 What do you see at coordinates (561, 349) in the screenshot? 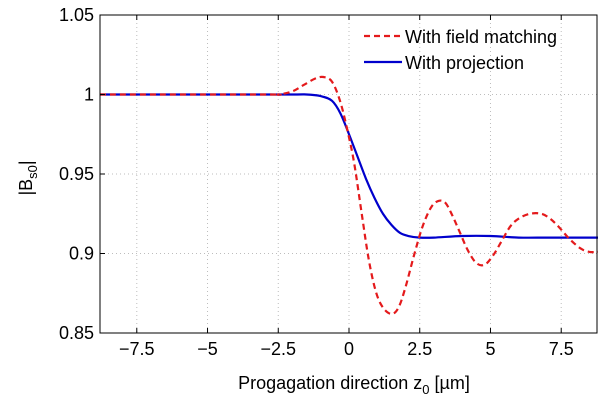
I see `x-tick-label: 7.5` at bounding box center [561, 349].